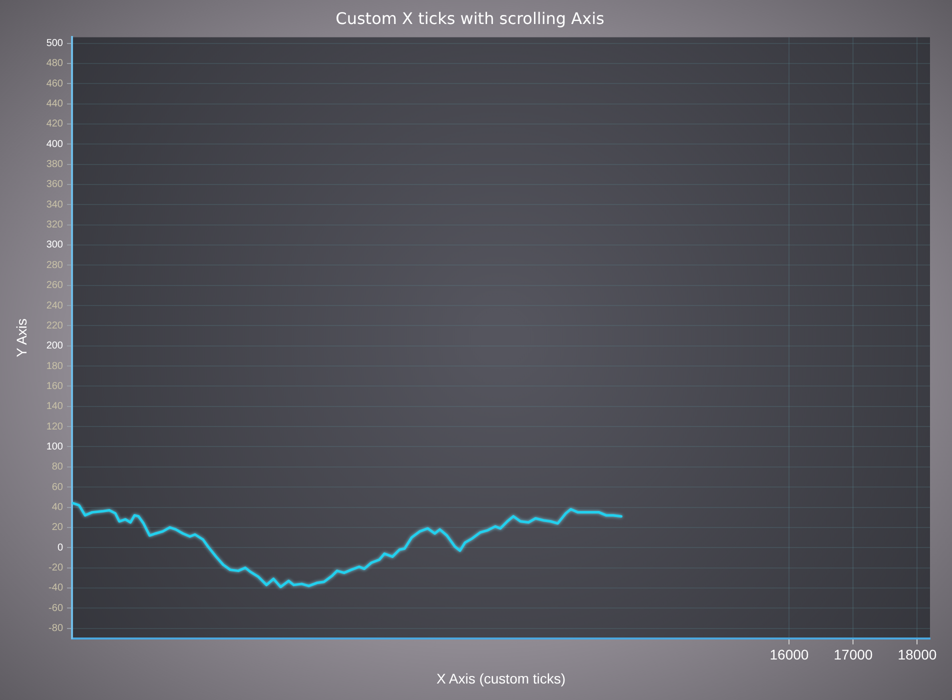 This screenshot has width=952, height=700. I want to click on y-tick-label: 320, so click(55, 225).